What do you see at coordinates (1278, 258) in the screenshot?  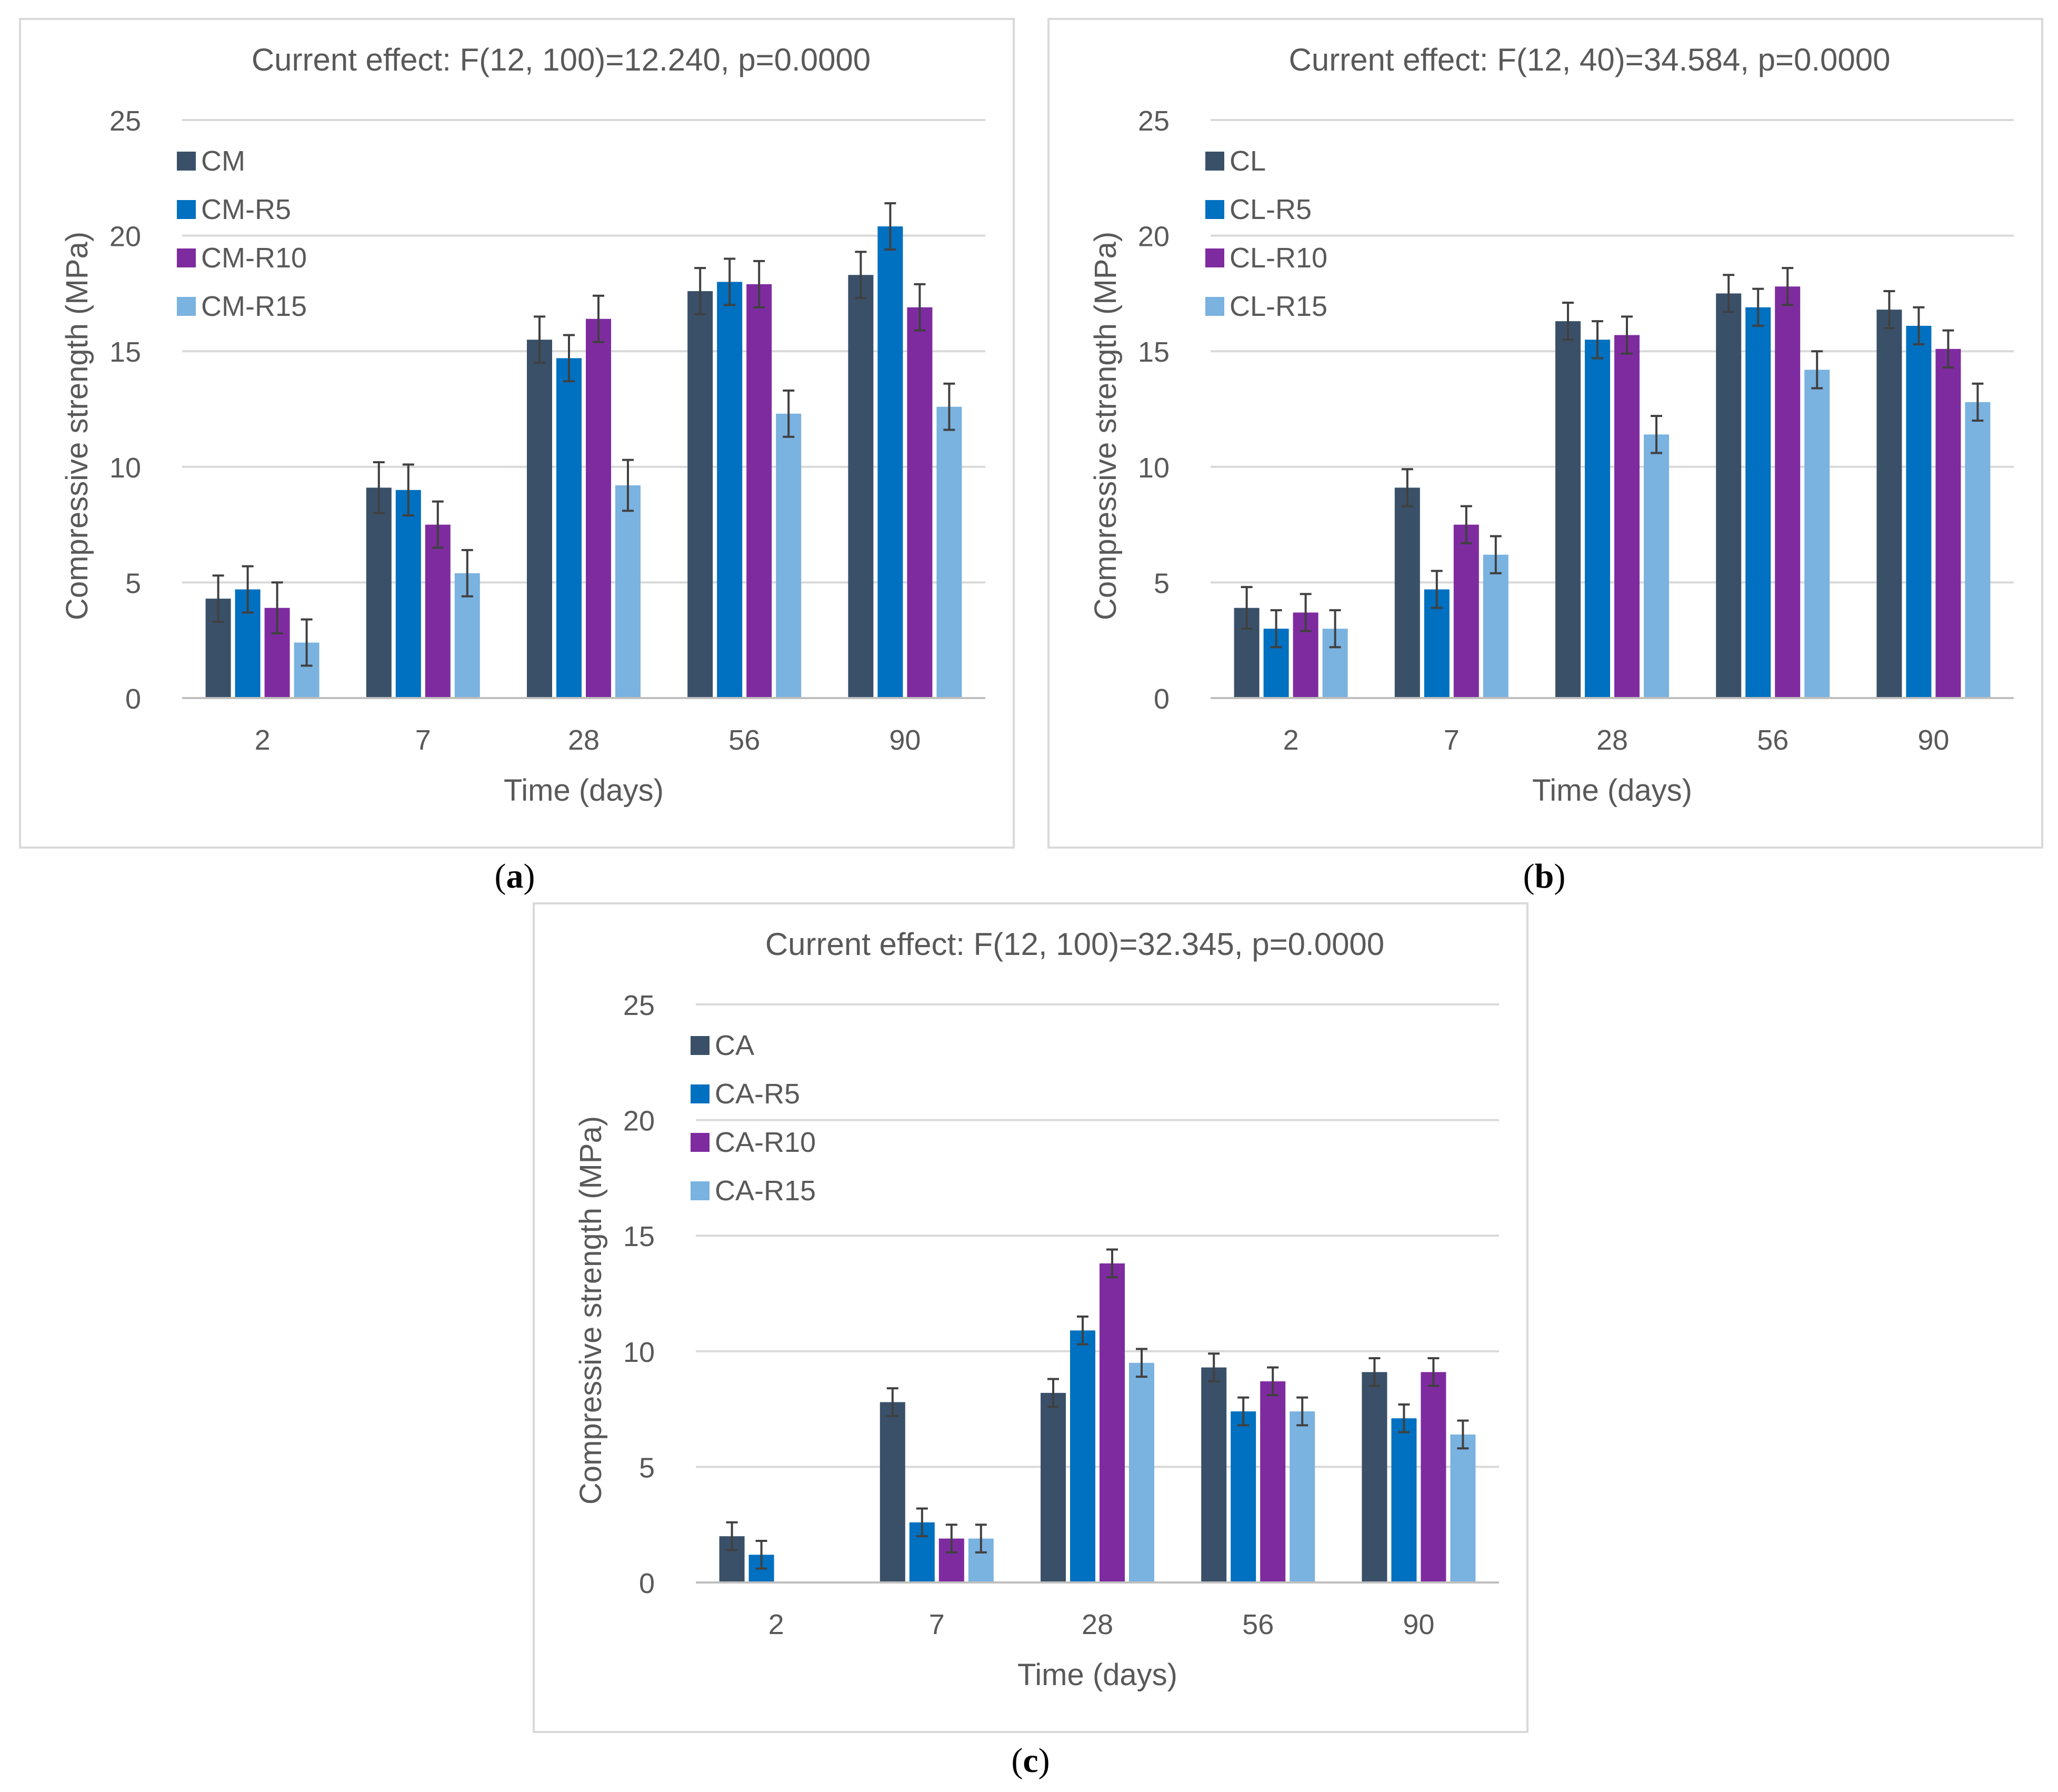 I see `legend-label: CL-R10` at bounding box center [1278, 258].